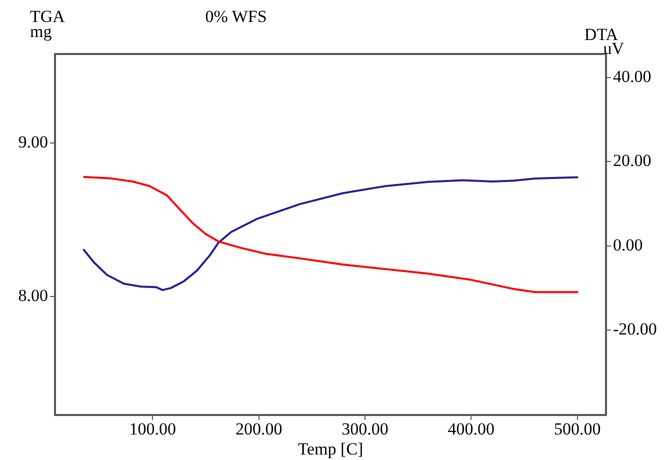 The height and width of the screenshot is (460, 672). Describe the element at coordinates (48, 24) in the screenshot. I see `y-axis-title: TGA mg` at that location.